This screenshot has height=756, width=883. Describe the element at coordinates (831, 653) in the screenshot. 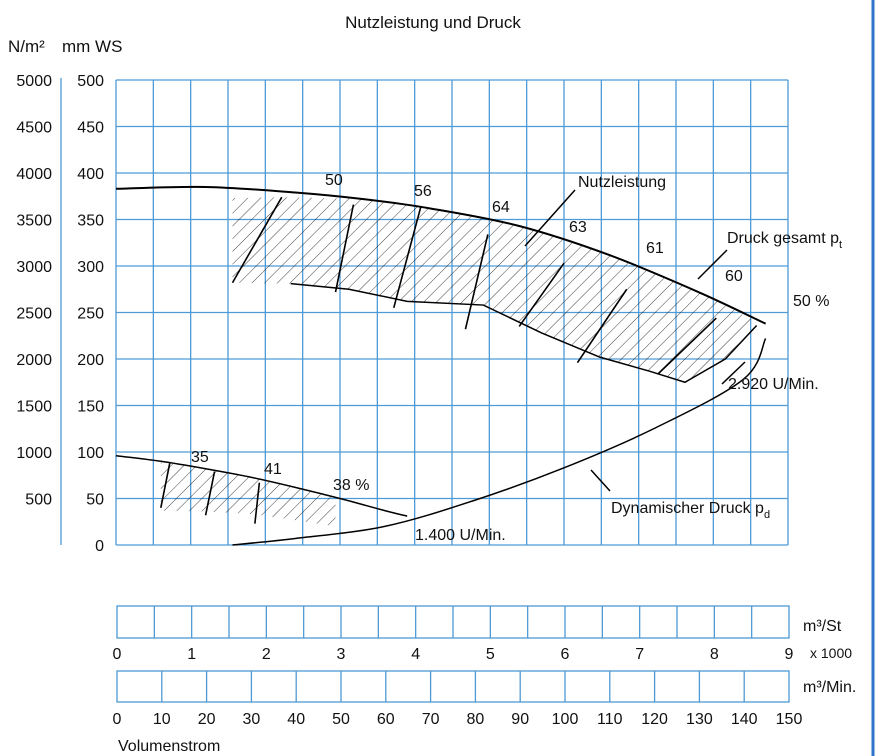

I see `x1-multiplier: x 1000` at that location.